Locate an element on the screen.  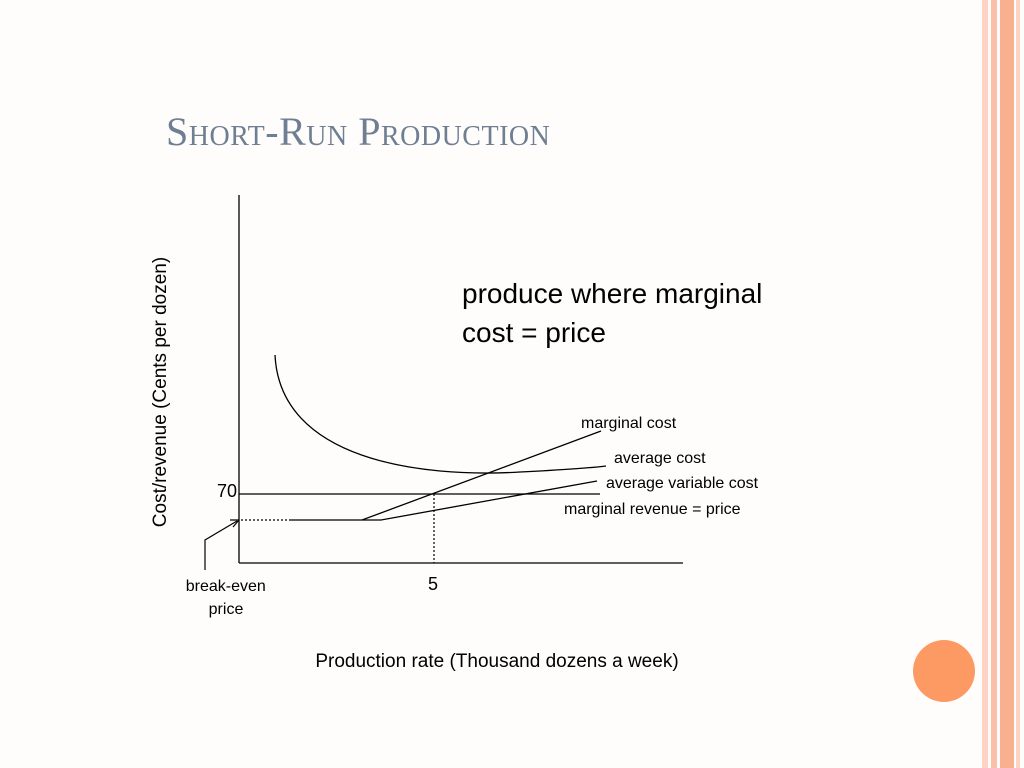
series-label-average-cost: average cost is located at coordinates (660, 458).